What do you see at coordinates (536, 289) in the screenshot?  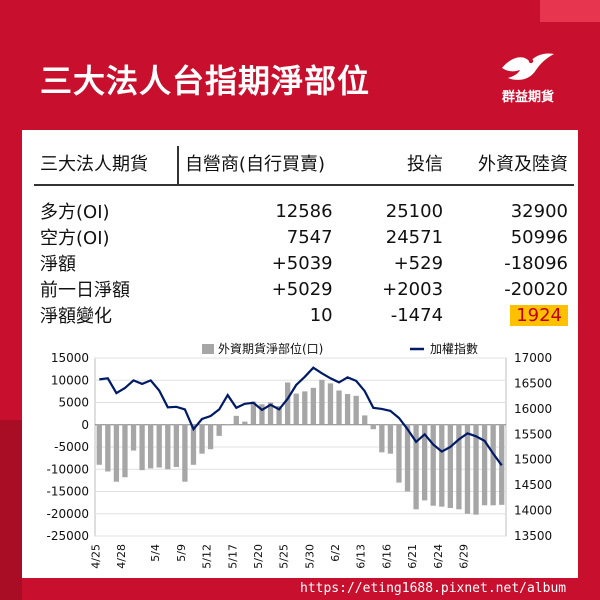 I see `cell-foreign: -20020` at bounding box center [536, 289].